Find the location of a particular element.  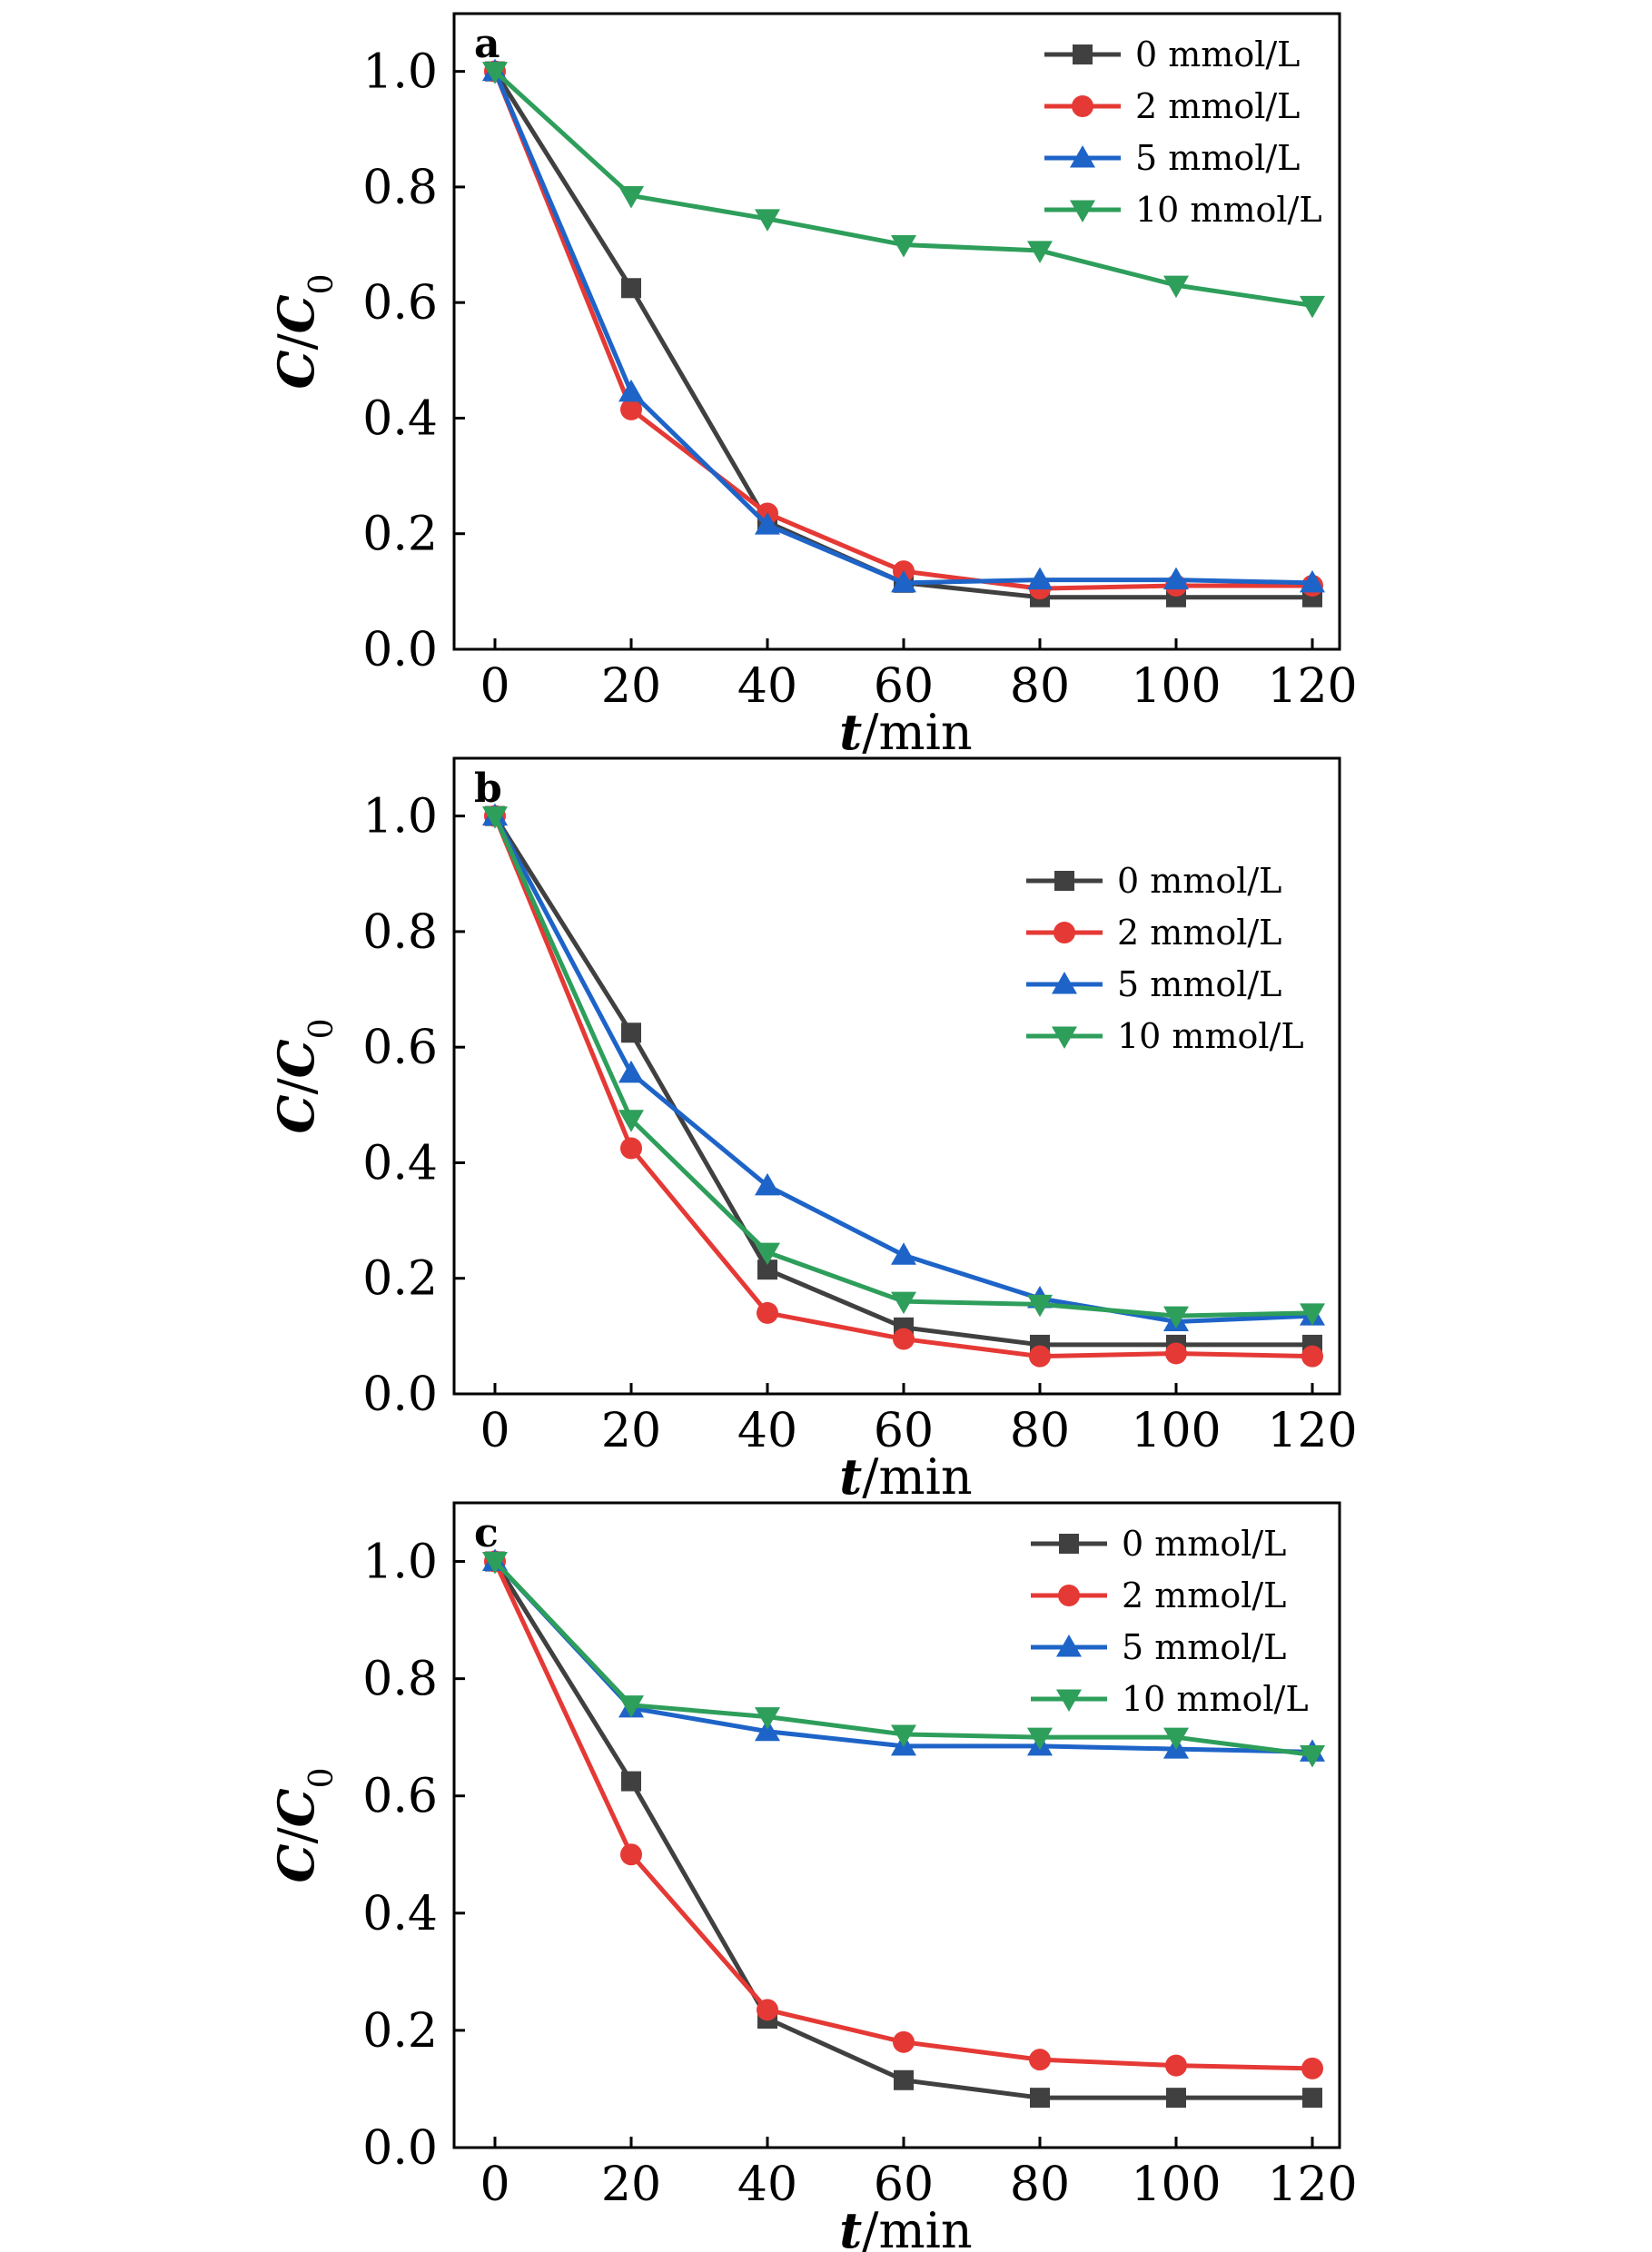

panel-label: b is located at coordinates (488, 788).